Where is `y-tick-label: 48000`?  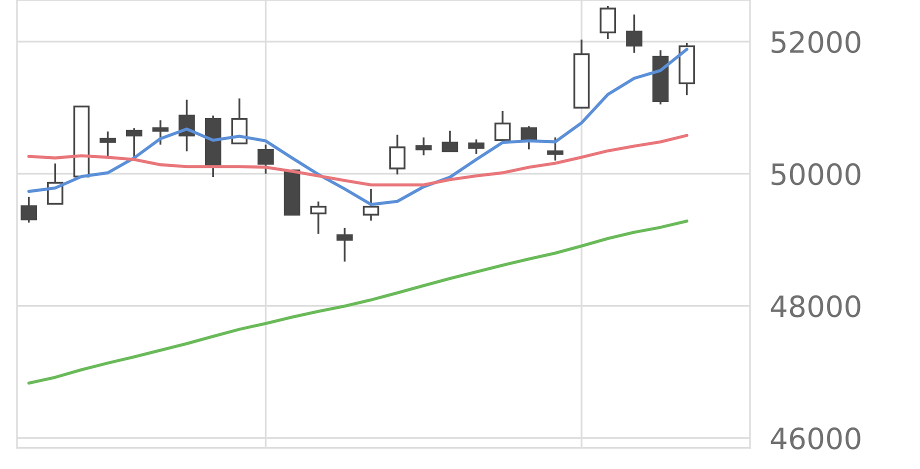
y-tick-label: 48000 is located at coordinates (815, 306).